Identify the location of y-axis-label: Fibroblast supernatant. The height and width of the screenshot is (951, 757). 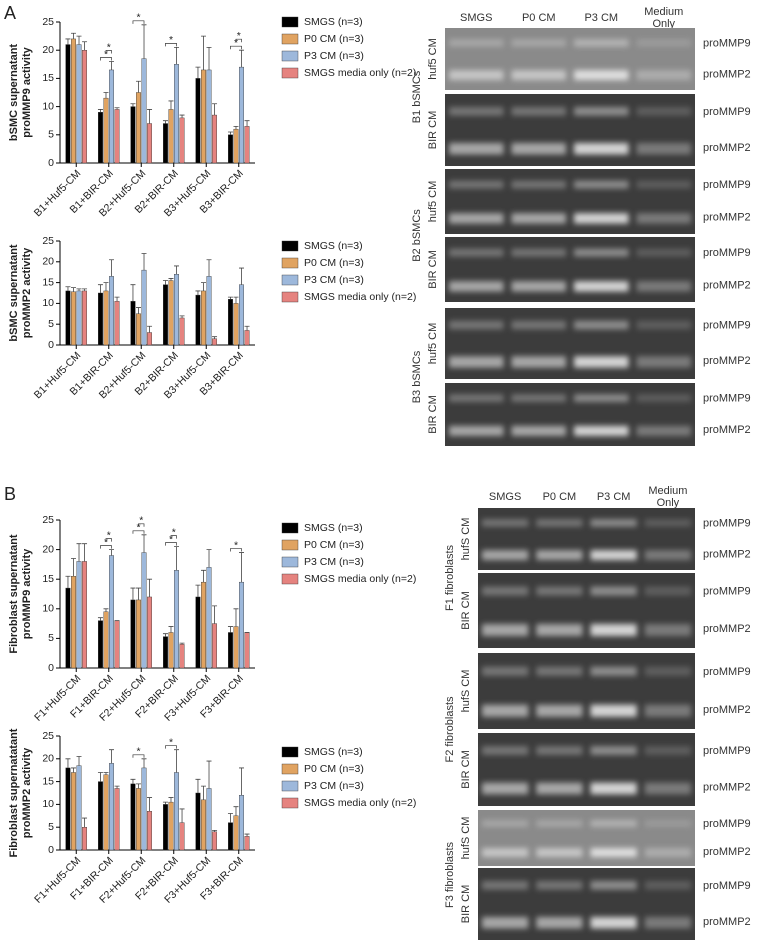
(14, 594).